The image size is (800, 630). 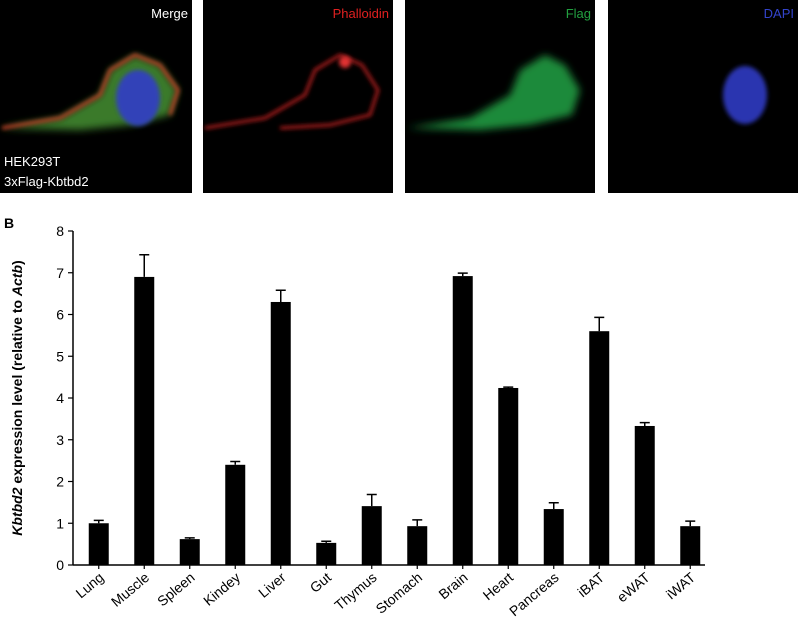 What do you see at coordinates (60, 273) in the screenshot?
I see `y-tick-label: 7` at bounding box center [60, 273].